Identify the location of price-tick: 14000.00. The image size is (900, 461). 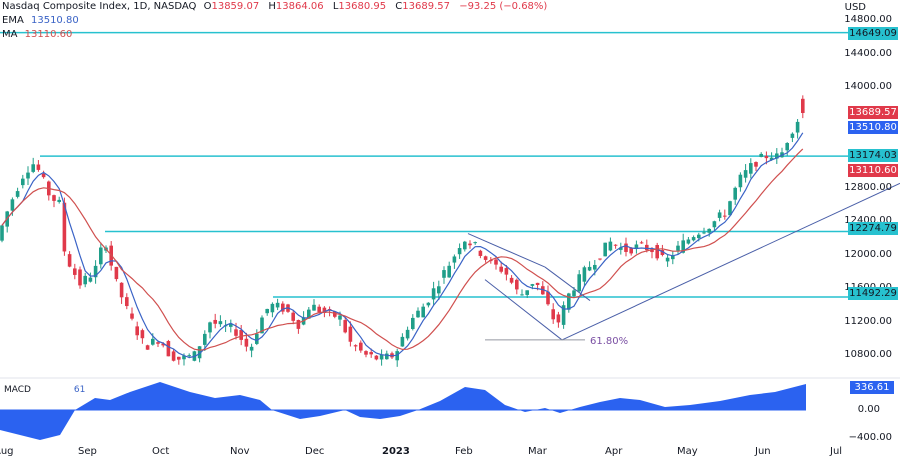
(868, 86).